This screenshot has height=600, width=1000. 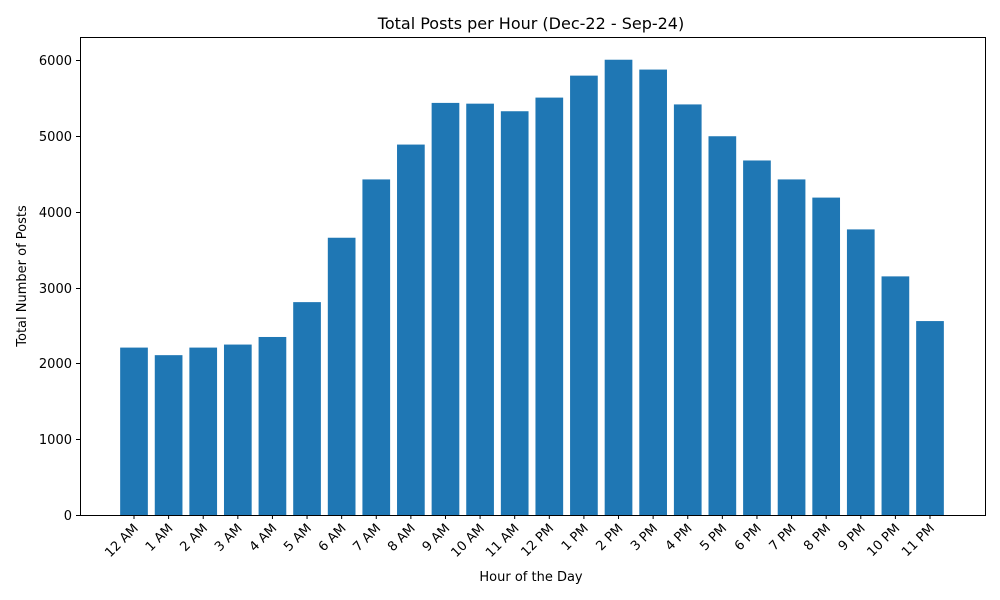 I want to click on x-tick-label: 6 AM, so click(x=333, y=538).